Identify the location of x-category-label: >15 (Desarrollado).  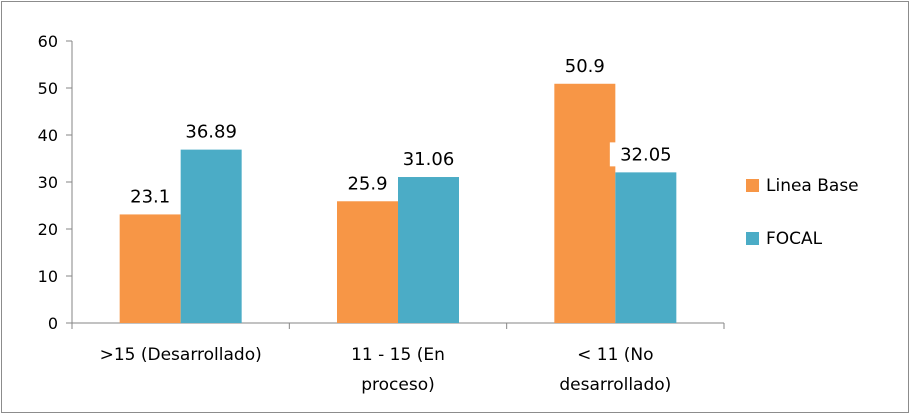
(181, 355).